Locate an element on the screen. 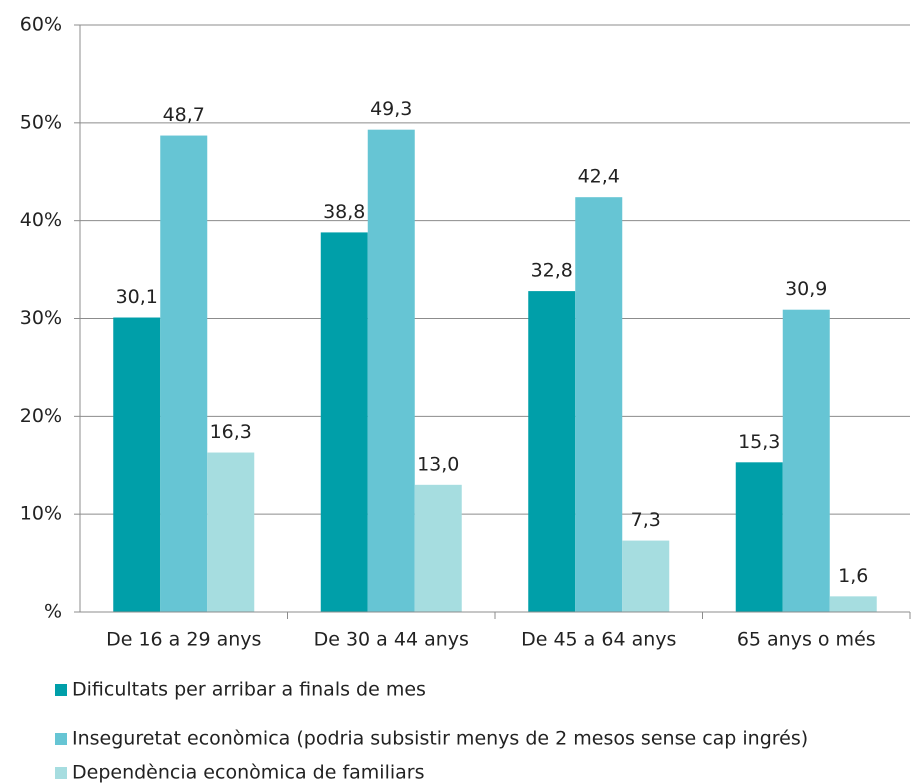 Image resolution: width=917 pixels, height=784 pixels. y-tick-label: % is located at coordinates (53, 612).